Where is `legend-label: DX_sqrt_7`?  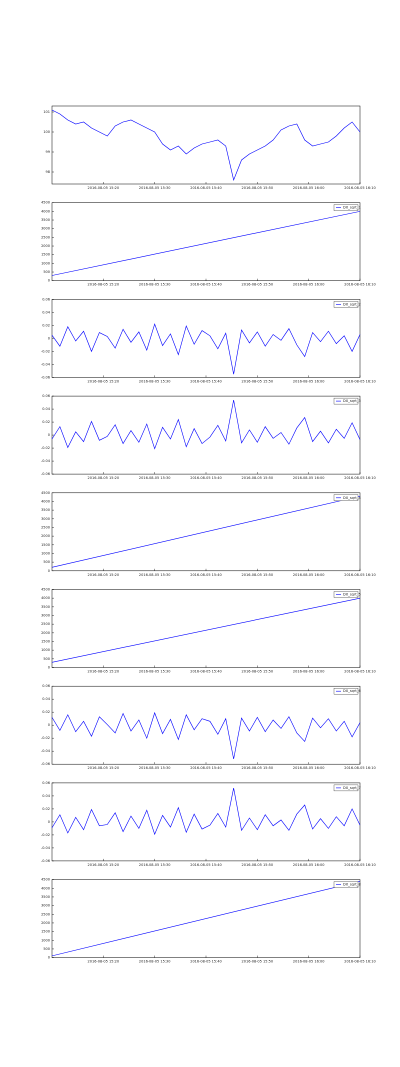 legend-label: DX_sqrt_7 is located at coordinates (352, 788).